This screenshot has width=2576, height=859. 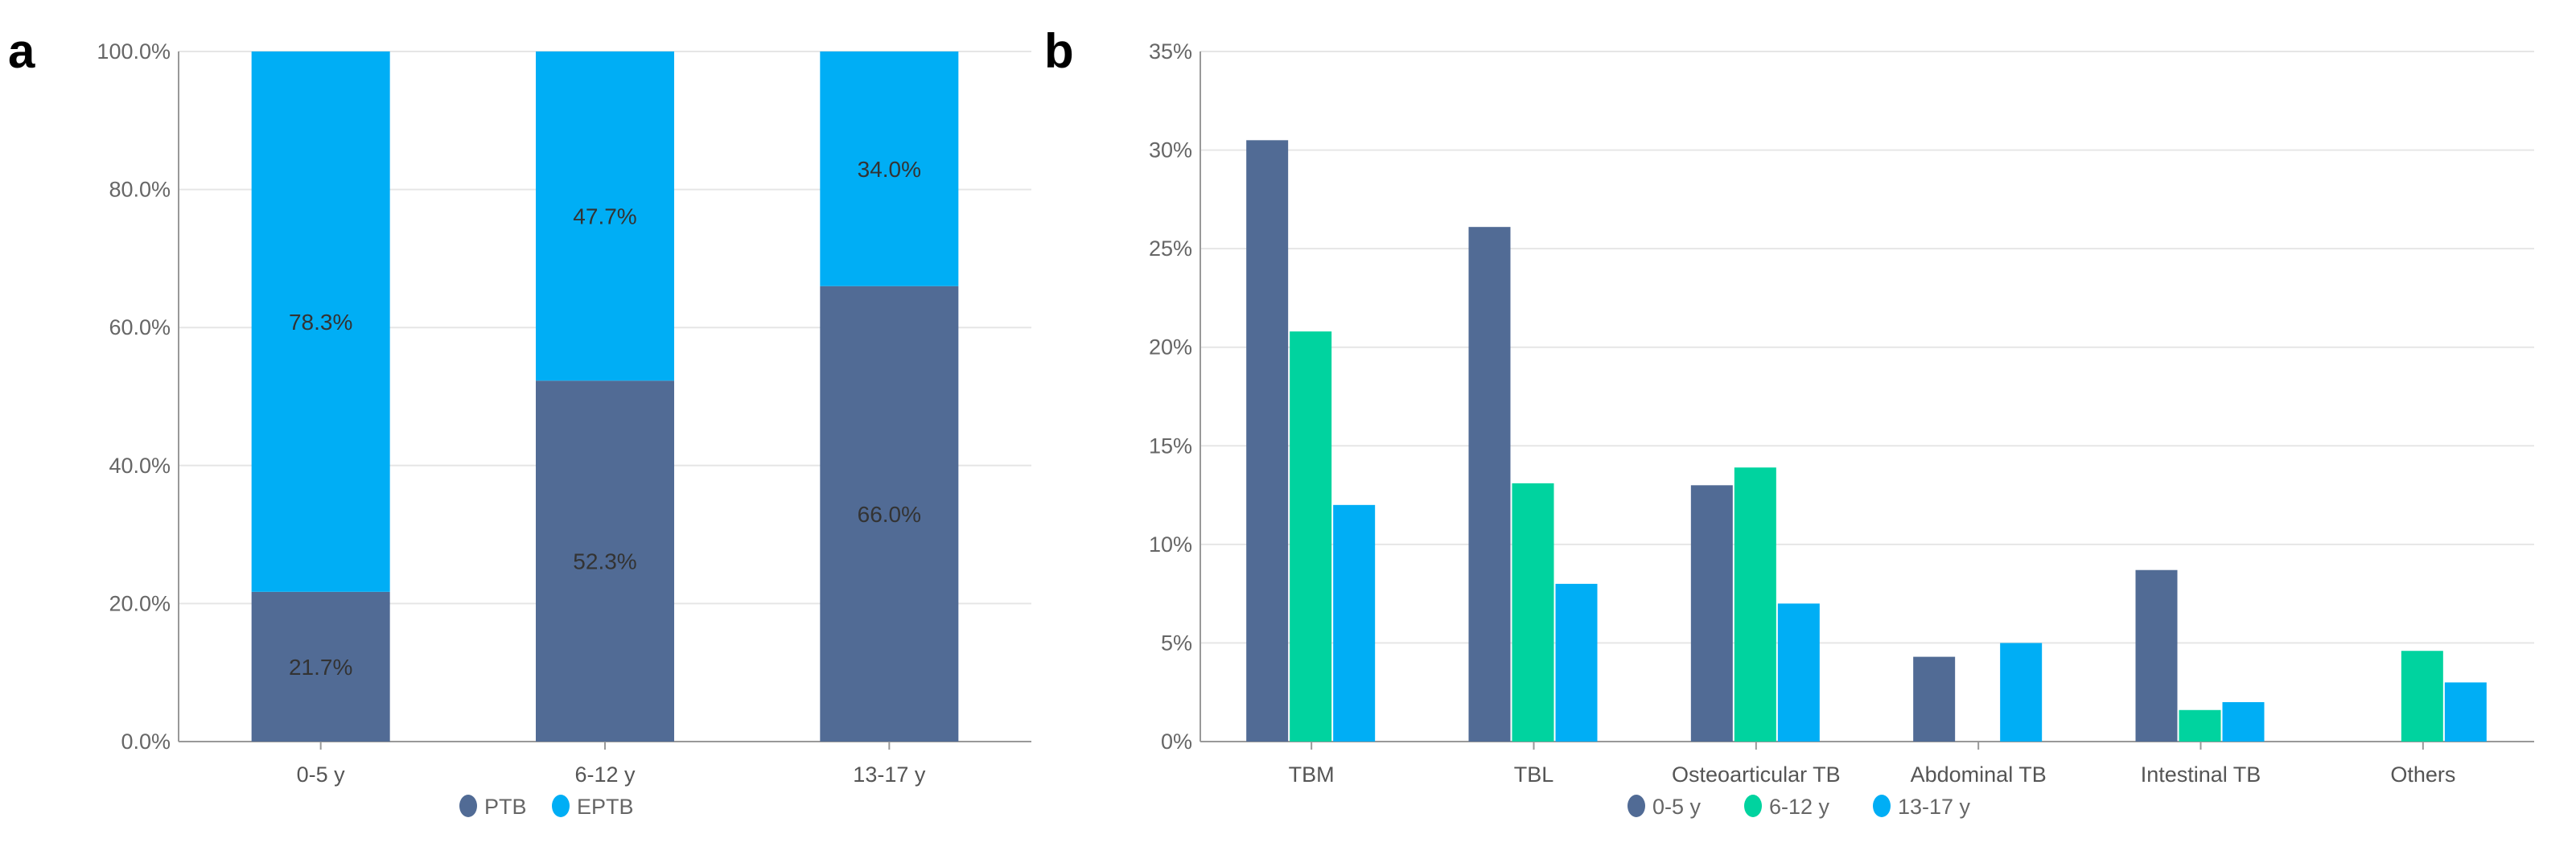 I want to click on legend-label: PTB, so click(x=505, y=807).